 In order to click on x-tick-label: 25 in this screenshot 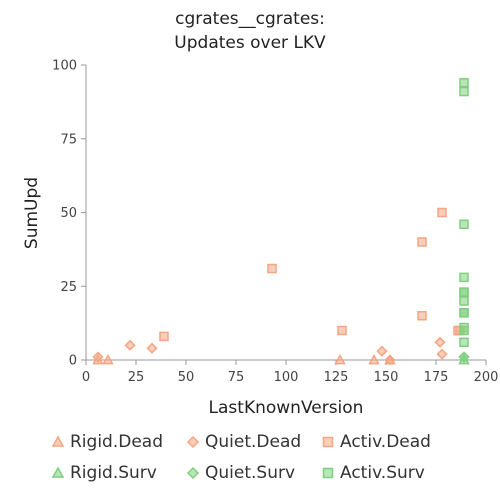, I will do `click(136, 377)`.